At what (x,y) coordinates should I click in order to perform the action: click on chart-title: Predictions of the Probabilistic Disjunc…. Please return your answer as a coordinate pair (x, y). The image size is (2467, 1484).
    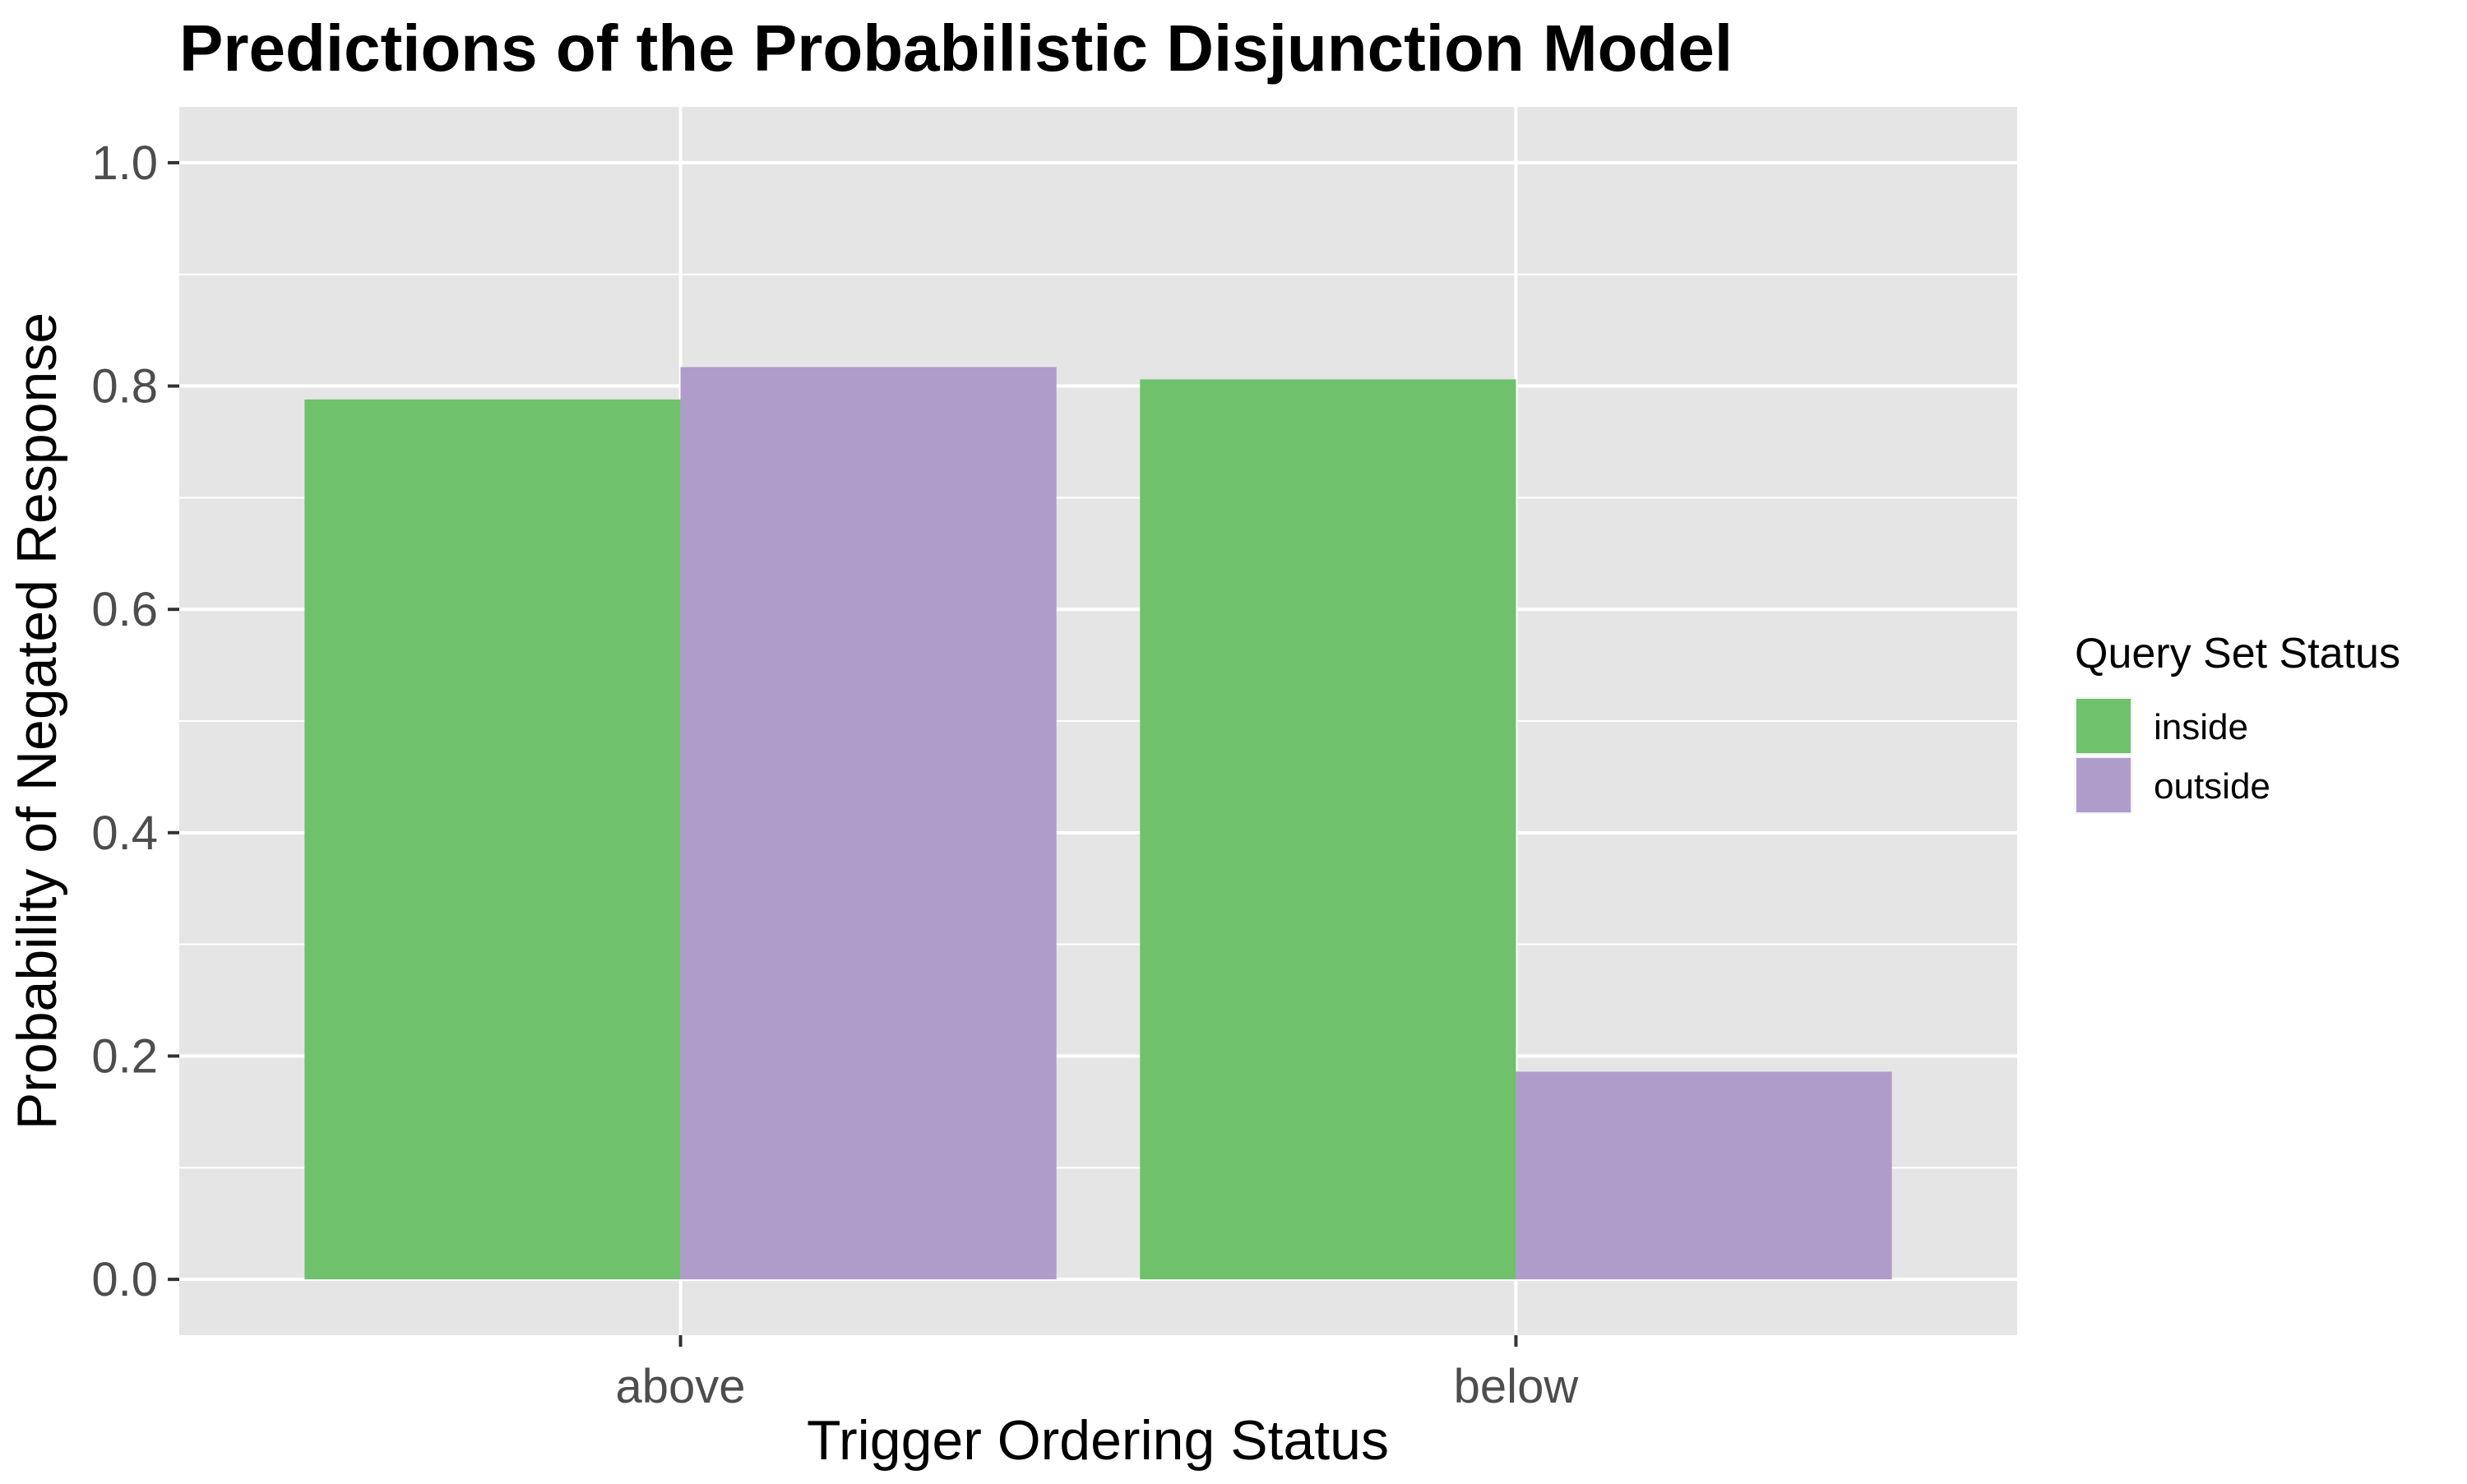
    Looking at the image, I should click on (956, 48).